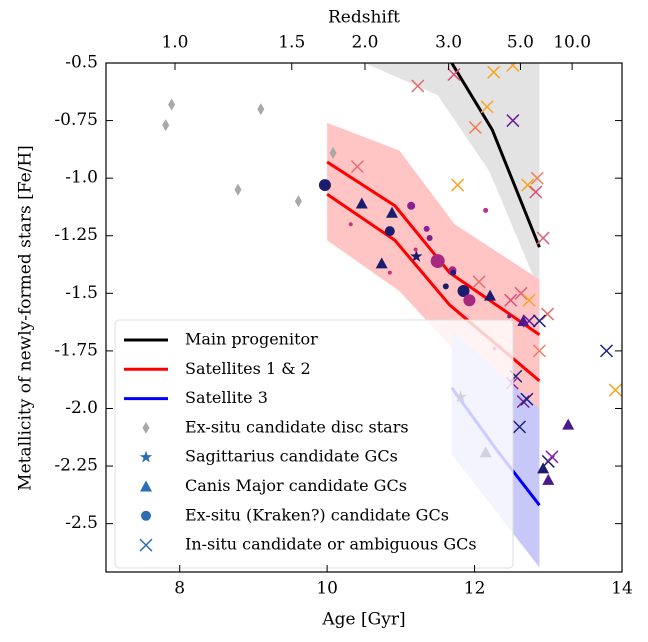 Image resolution: width=648 pixels, height=642 pixels. I want to click on band, so click(452, 177).